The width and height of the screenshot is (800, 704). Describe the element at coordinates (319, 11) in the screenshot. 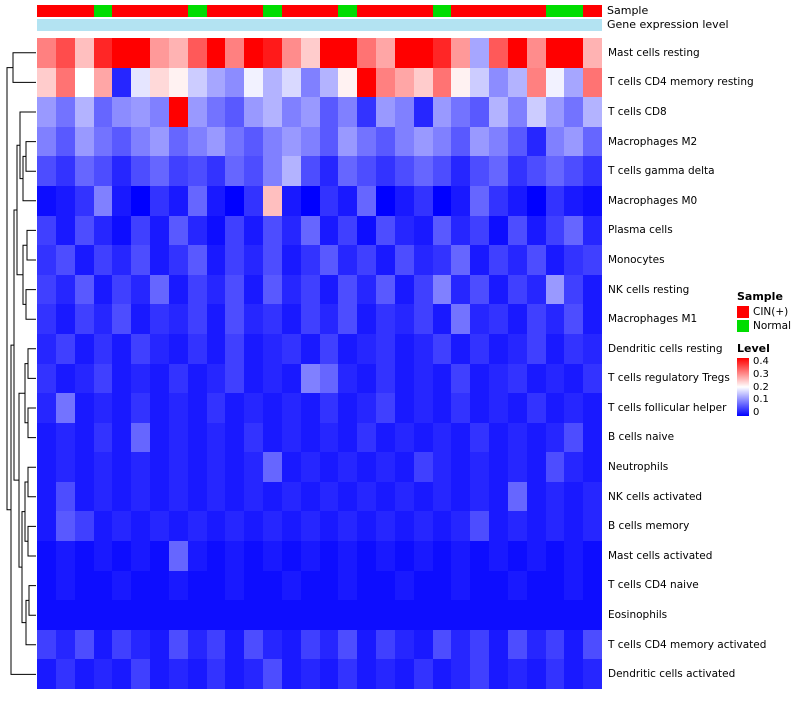

I see `column-annotation-sample-bar` at that location.